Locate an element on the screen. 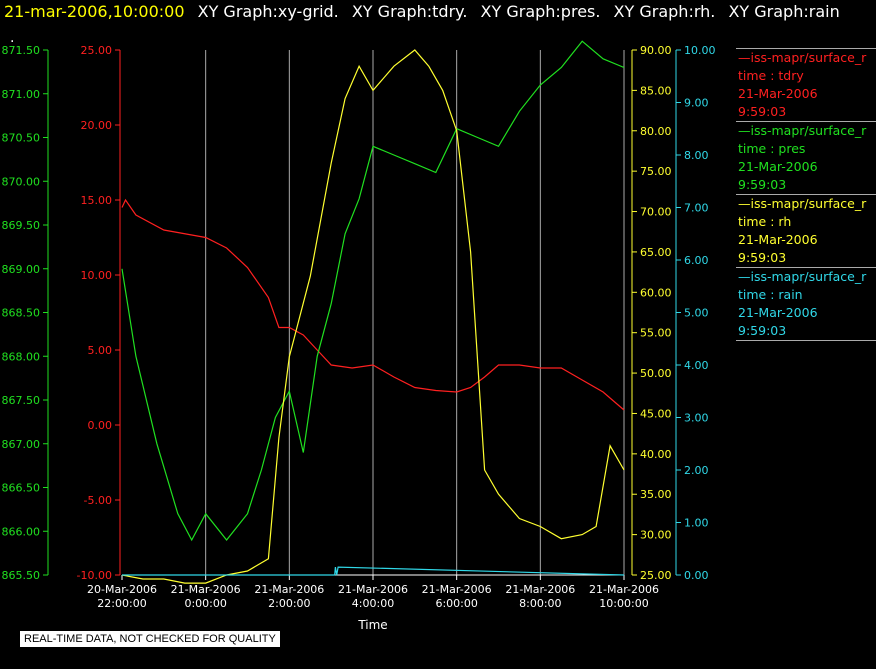 This screenshot has width=876, height=669. y-tick-label-rain: 1.00 is located at coordinates (696, 523).